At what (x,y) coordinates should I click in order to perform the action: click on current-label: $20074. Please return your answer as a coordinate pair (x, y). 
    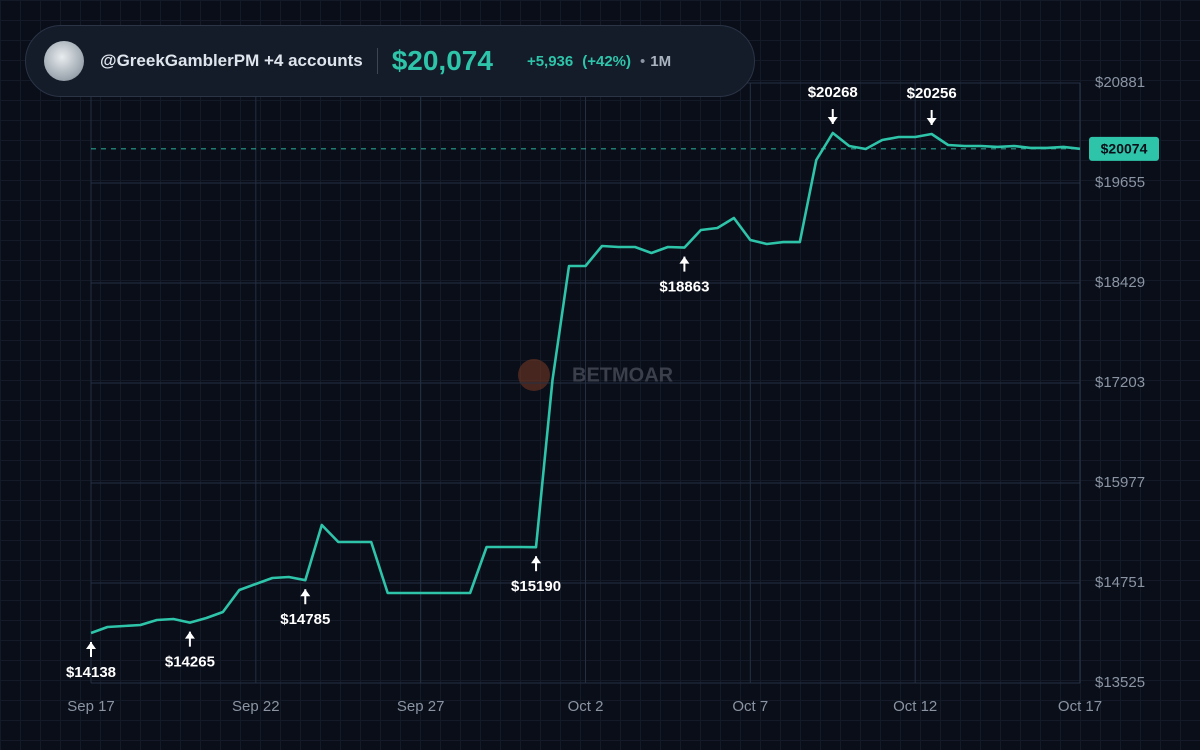
    Looking at the image, I should click on (1124, 149).